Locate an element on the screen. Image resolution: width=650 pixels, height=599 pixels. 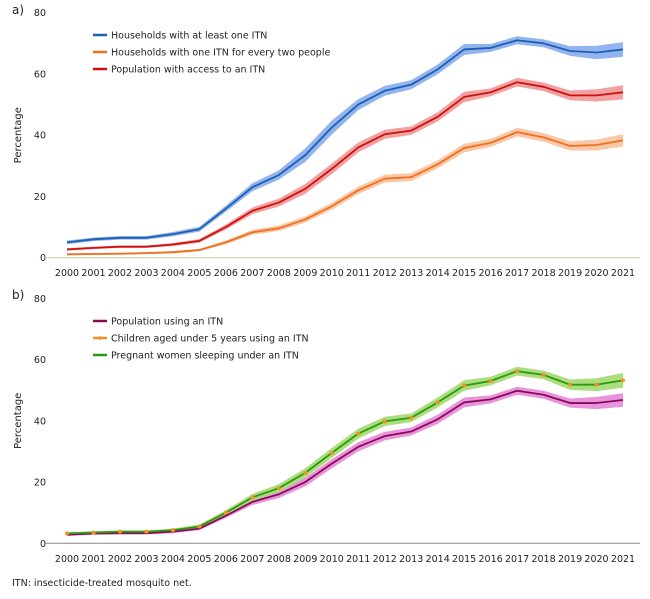
legend-label: Population with access to an ITN is located at coordinates (188, 70).